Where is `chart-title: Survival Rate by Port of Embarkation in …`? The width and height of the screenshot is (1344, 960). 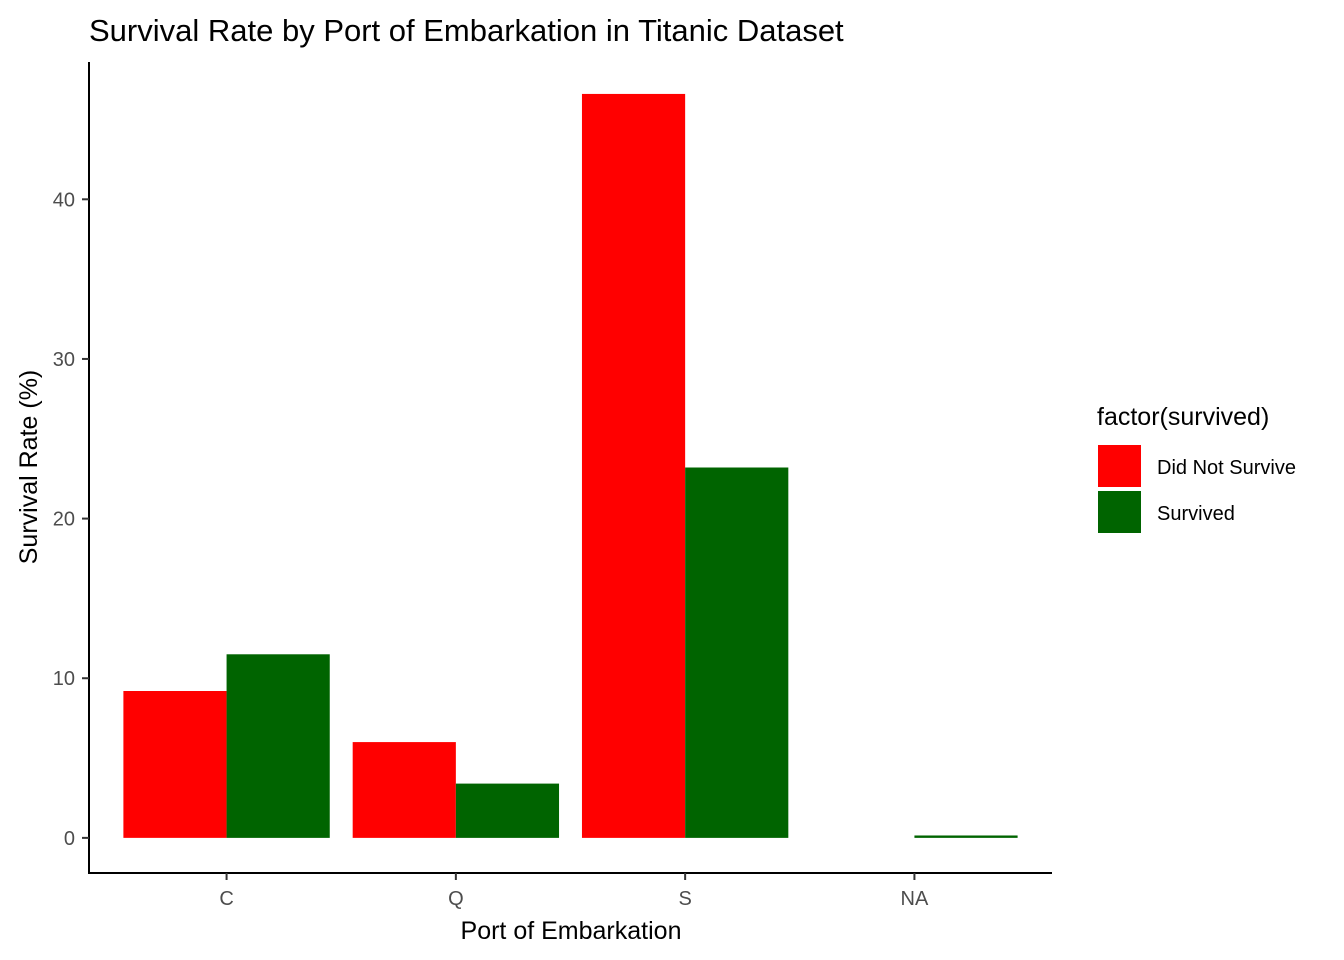 chart-title: Survival Rate by Port of Embarkation in … is located at coordinates (466, 30).